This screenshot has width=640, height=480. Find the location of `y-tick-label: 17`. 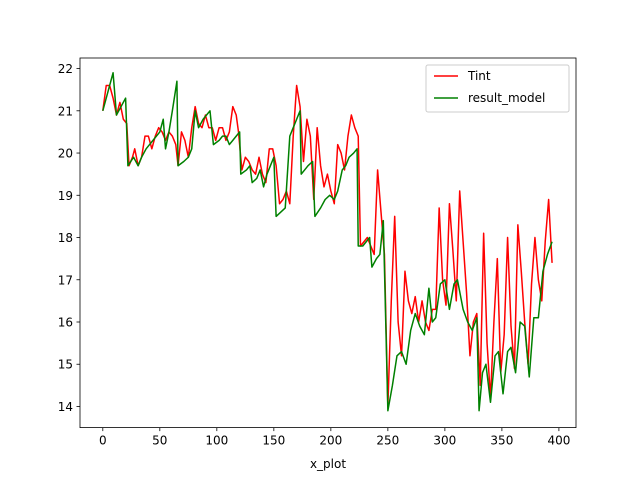

y-tick-label: 17 is located at coordinates (65, 280).